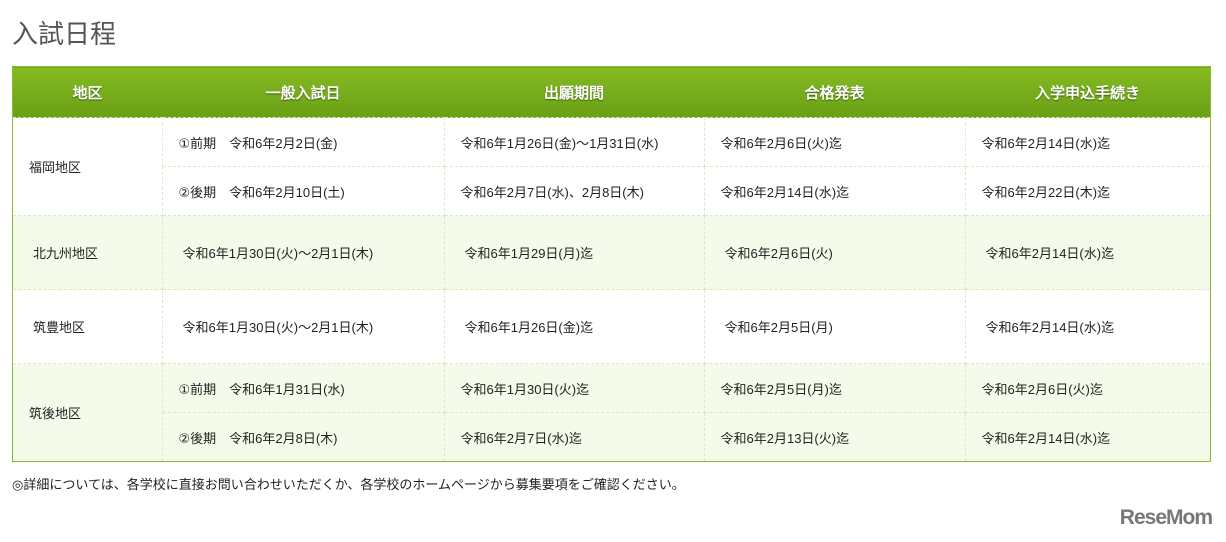 The height and width of the screenshot is (542, 1226). Describe the element at coordinates (574, 252) in the screenshot. I see `cell: 令和6年1月29日(月)迄` at that location.